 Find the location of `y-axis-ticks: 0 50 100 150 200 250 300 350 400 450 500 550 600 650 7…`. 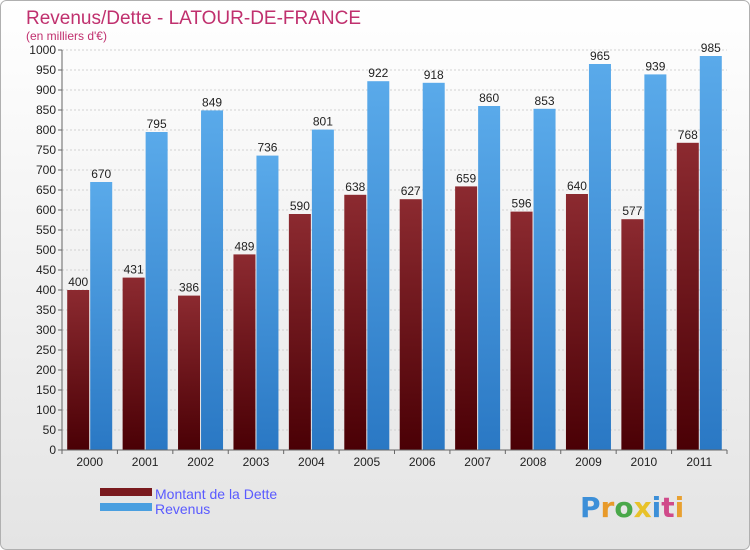

y-axis-ticks: 0 50 100 150 200 250 300 350 400 450 500 550 600 650 7… is located at coordinates (45, 250).